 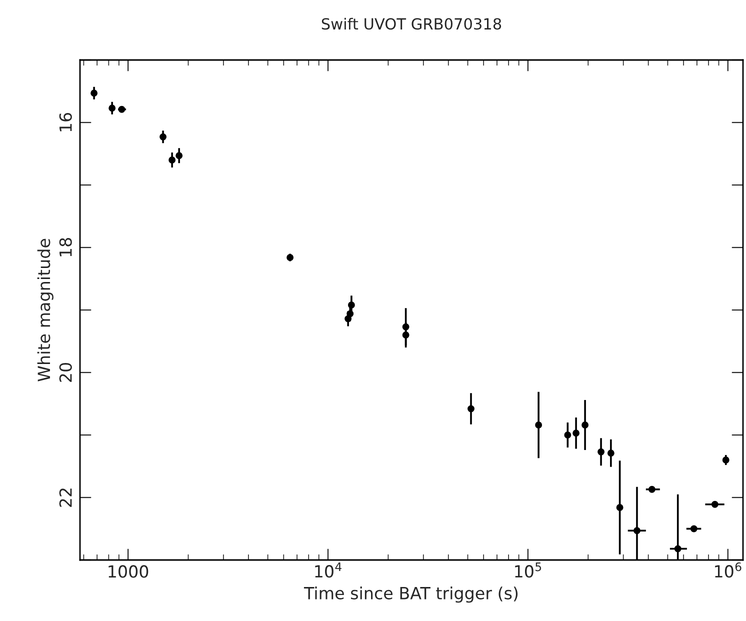 What do you see at coordinates (728, 570) in the screenshot?
I see `x-tick-label: 10$^{6}$` at bounding box center [728, 570].